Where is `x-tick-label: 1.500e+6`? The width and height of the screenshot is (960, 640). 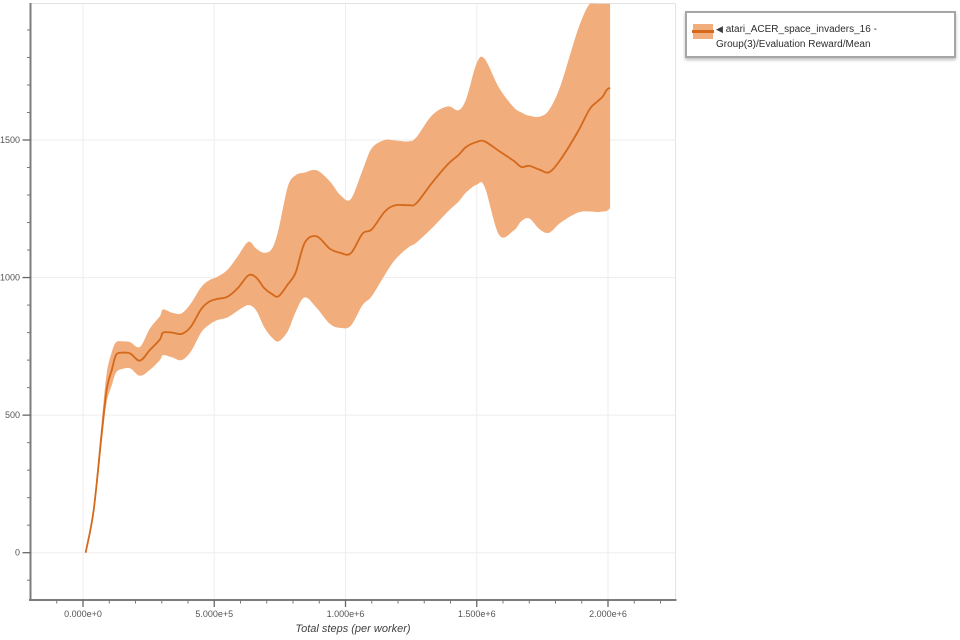 x-tick-label: 1.500e+6 is located at coordinates (477, 614).